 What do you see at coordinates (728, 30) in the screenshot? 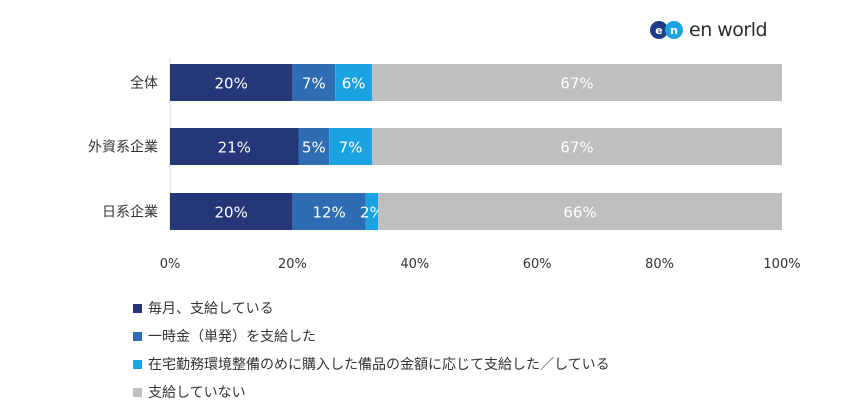
I see `logo-text: en world` at bounding box center [728, 30].